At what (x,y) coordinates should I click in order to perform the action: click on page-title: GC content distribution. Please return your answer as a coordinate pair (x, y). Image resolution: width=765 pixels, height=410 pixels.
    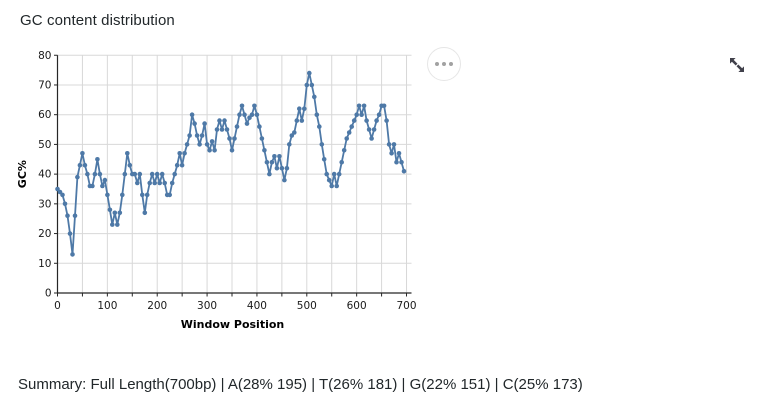
    Looking at the image, I should click on (97, 20).